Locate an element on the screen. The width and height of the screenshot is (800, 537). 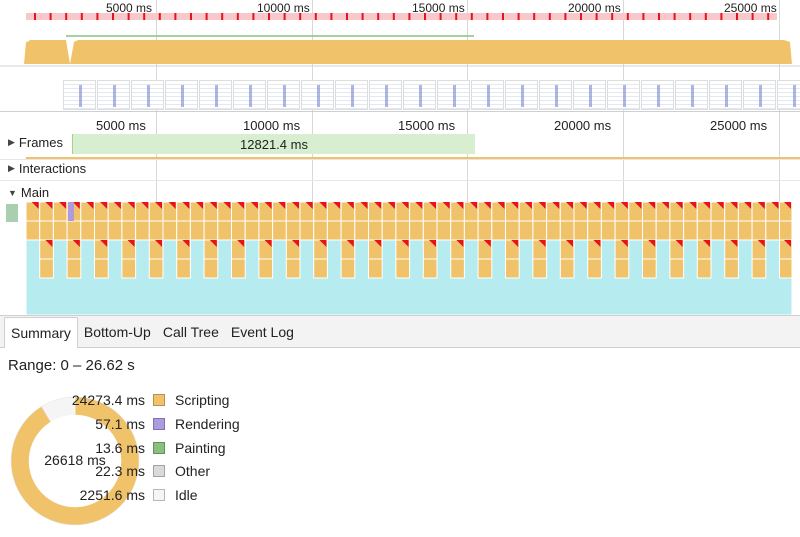
timeline-tick-10000: 10000 ms is located at coordinates (272, 125).